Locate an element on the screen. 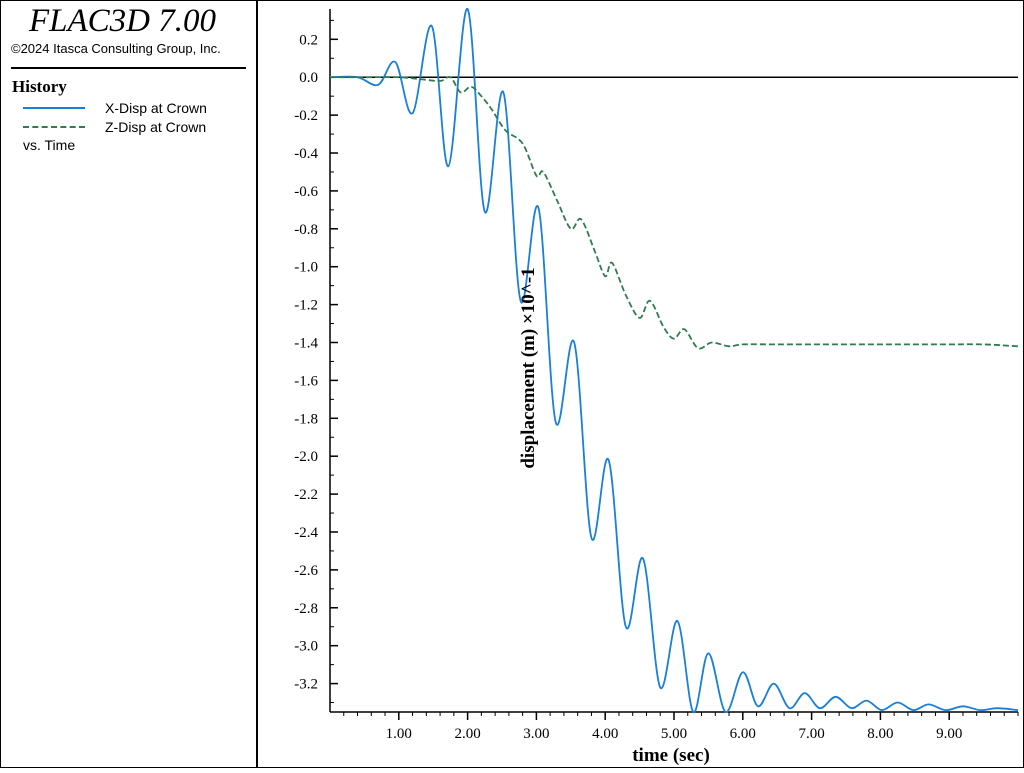 This screenshot has width=1024, height=773. legend-swatch-x-disp is located at coordinates (54, 108).